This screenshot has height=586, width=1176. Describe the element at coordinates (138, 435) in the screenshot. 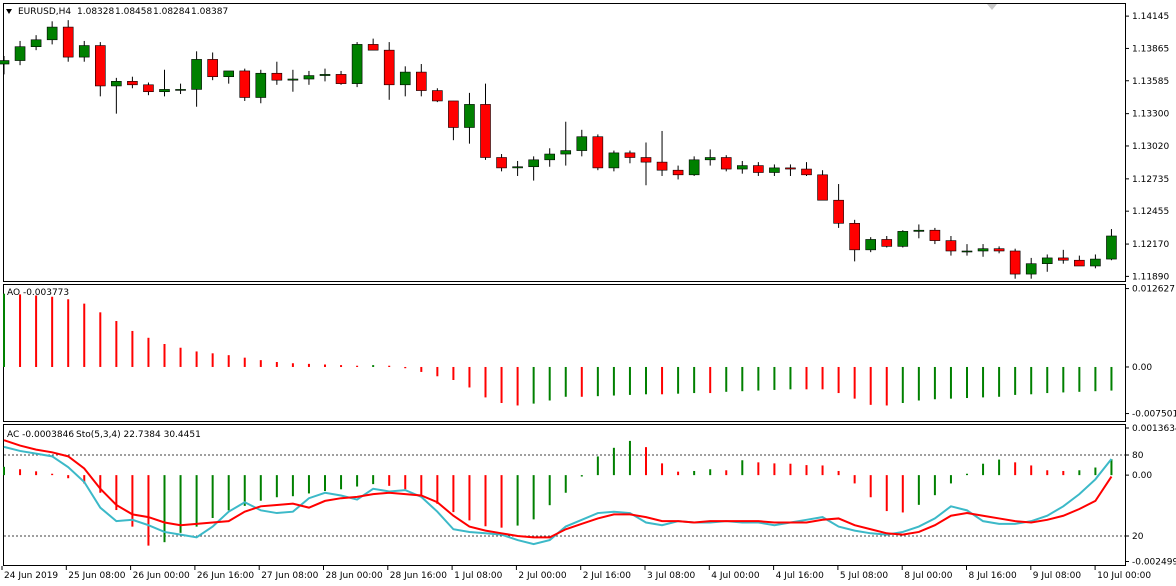

I see `sto-label: Sto(5,3,4) 22.7384 30.4451` at that location.